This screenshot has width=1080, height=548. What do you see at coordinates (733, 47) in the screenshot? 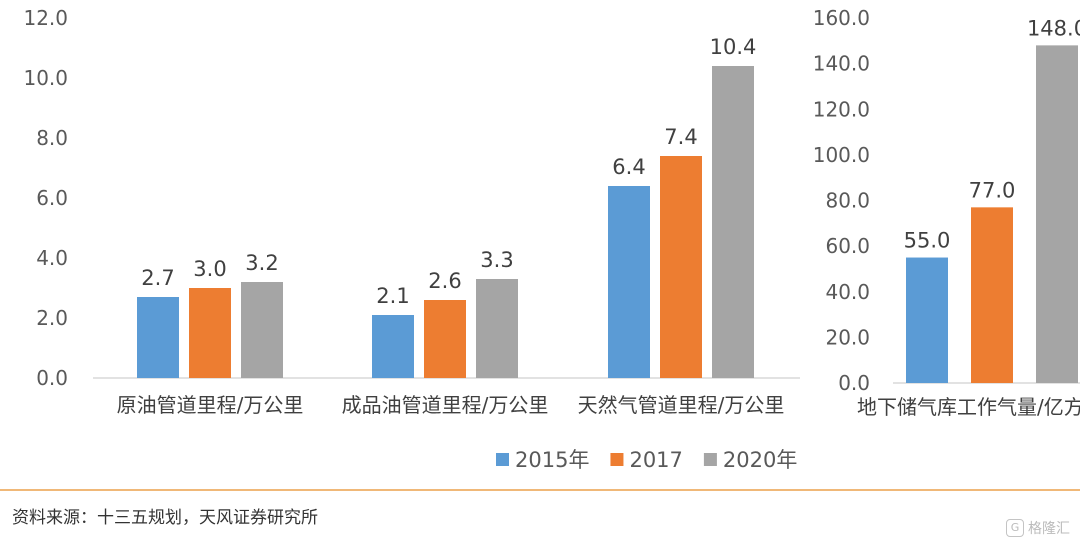
I see `left-bar-data-label: 10.4` at bounding box center [733, 47].